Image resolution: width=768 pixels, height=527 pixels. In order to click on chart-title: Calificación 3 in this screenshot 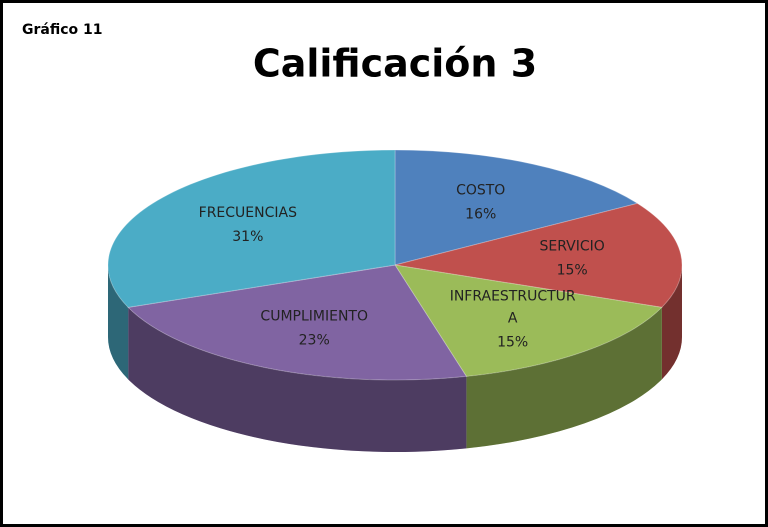, I will do `click(395, 64)`.